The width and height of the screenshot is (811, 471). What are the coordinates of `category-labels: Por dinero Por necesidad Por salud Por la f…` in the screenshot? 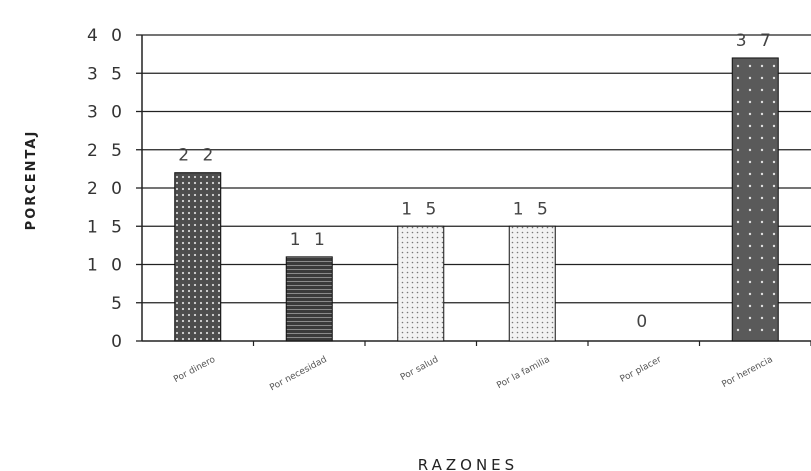 It's located at (473, 374).